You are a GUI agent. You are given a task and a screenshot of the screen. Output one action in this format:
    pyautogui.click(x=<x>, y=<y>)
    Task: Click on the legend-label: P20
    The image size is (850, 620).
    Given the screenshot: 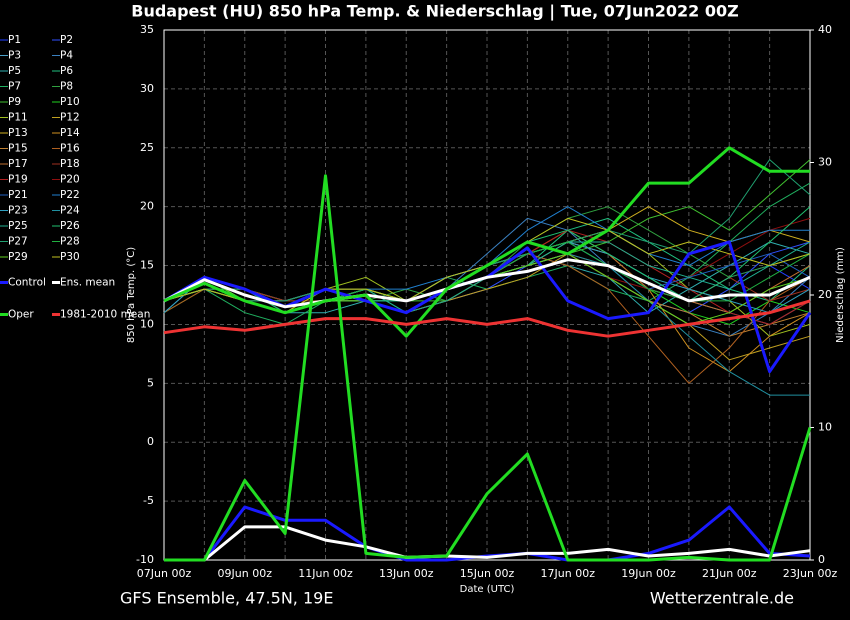 What is the action you would take?
    pyautogui.click(x=70, y=180)
    